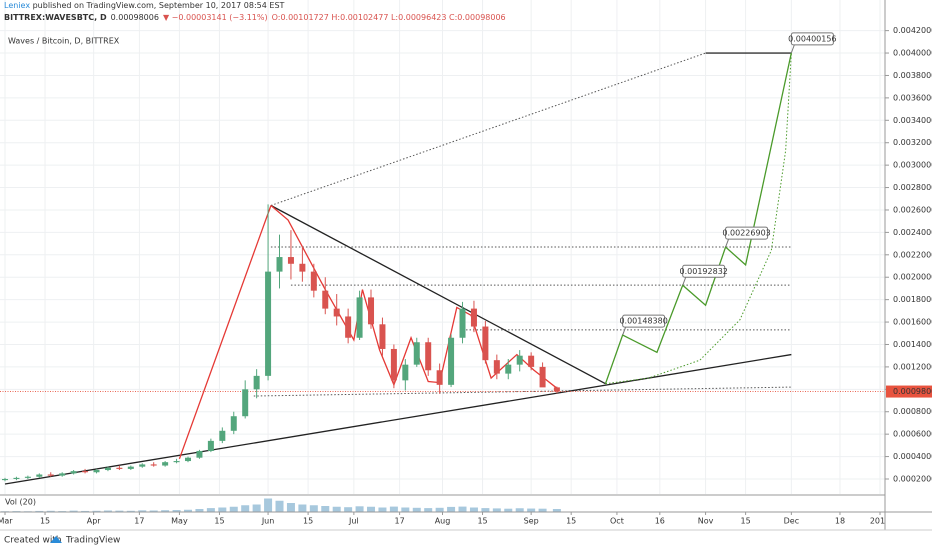 This screenshot has width=932, height=554. What do you see at coordinates (704, 271) in the screenshot?
I see `callout-label: 0.00192832` at bounding box center [704, 271].